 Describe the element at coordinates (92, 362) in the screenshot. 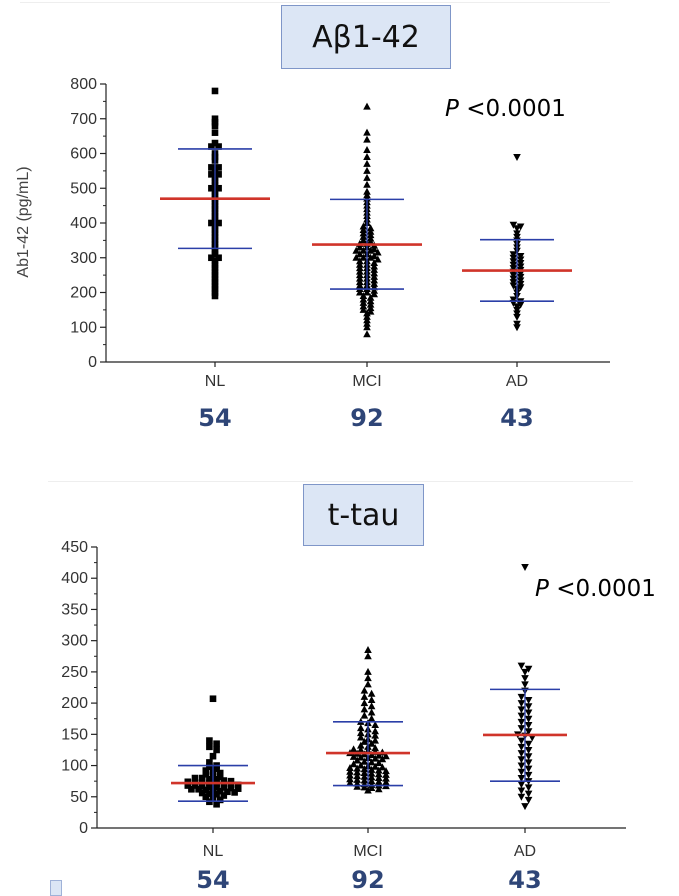

I see `y-tick-label: 0` at that location.